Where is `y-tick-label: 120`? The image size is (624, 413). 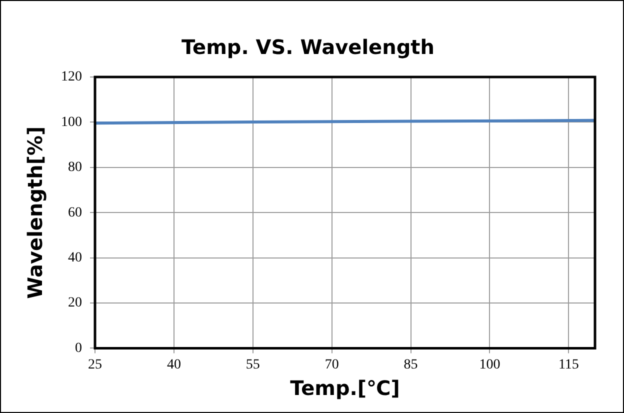
y-tick-label: 120 is located at coordinates (71, 77).